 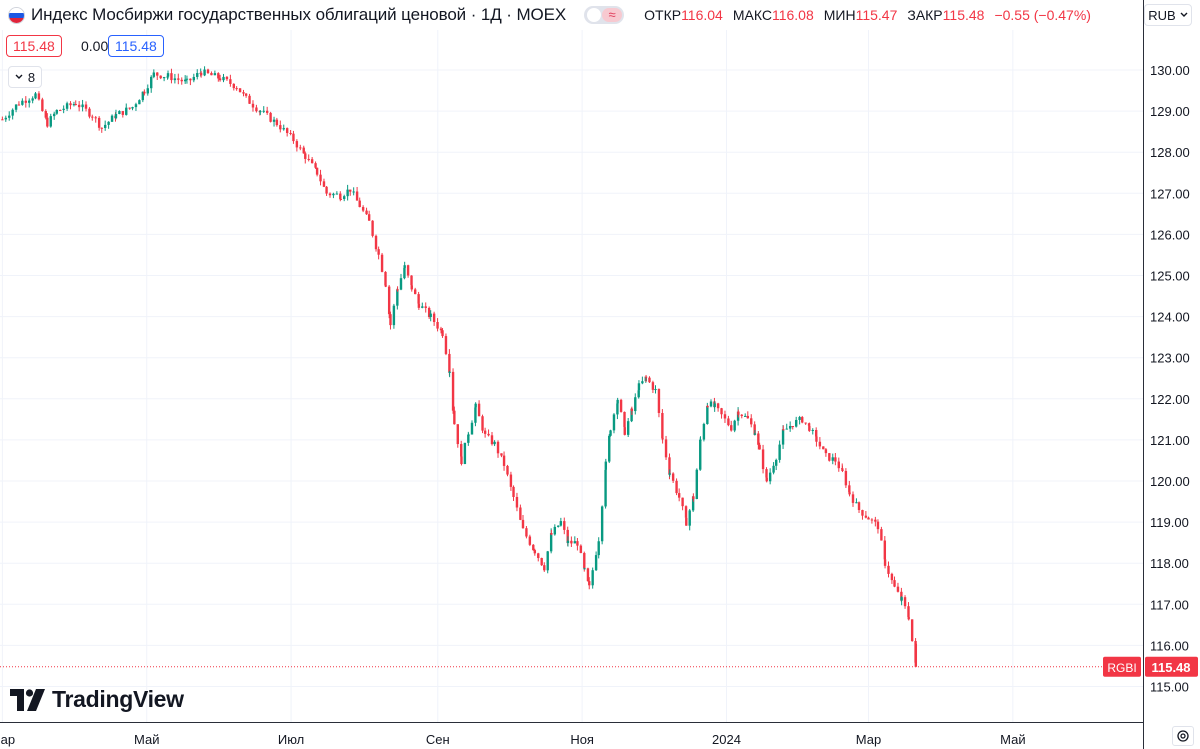 What do you see at coordinates (925, 15) in the screenshot?
I see `close-label: ЗАКР` at bounding box center [925, 15].